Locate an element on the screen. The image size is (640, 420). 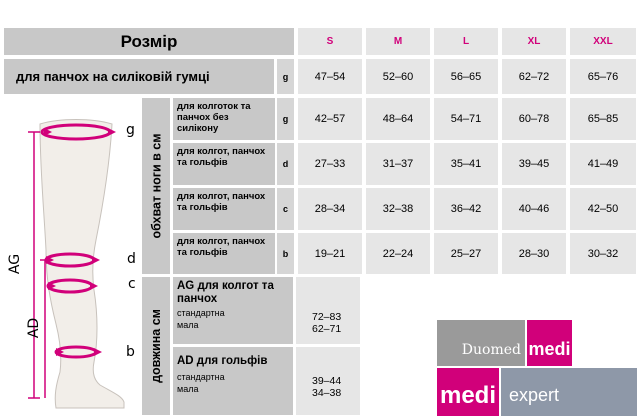
silicone-label: для панчох на силіковій гумці is located at coordinates (113, 76).